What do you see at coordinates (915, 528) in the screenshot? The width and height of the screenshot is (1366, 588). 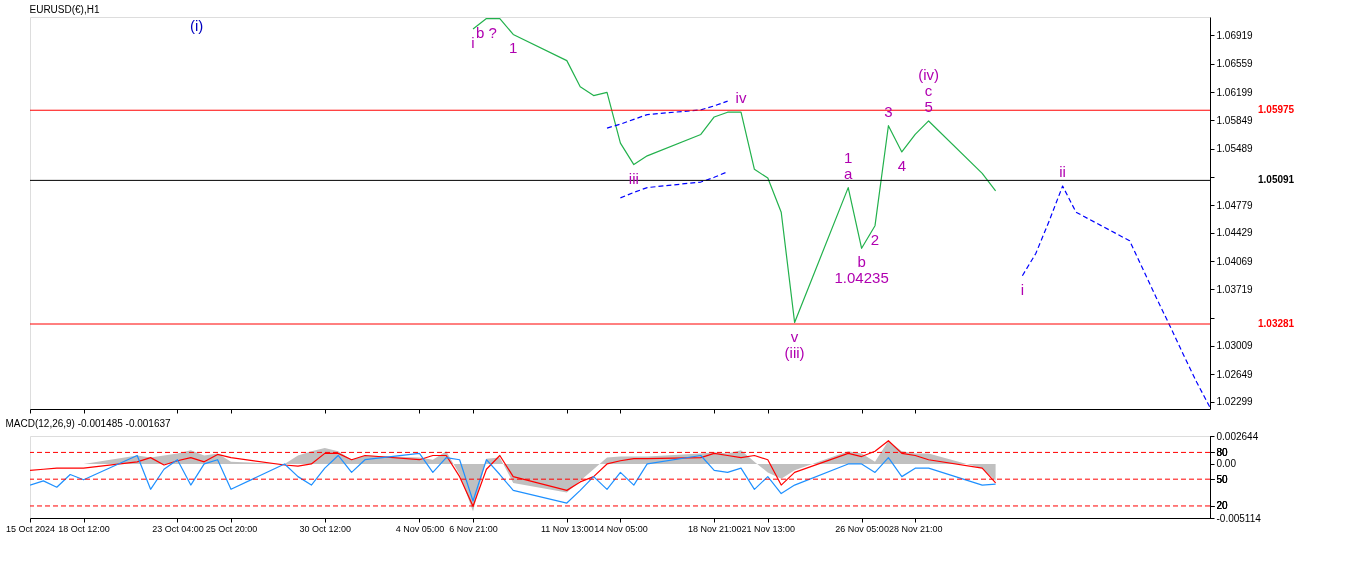 I see `x-tick-label: 28 Nov 21:00` at bounding box center [915, 528].